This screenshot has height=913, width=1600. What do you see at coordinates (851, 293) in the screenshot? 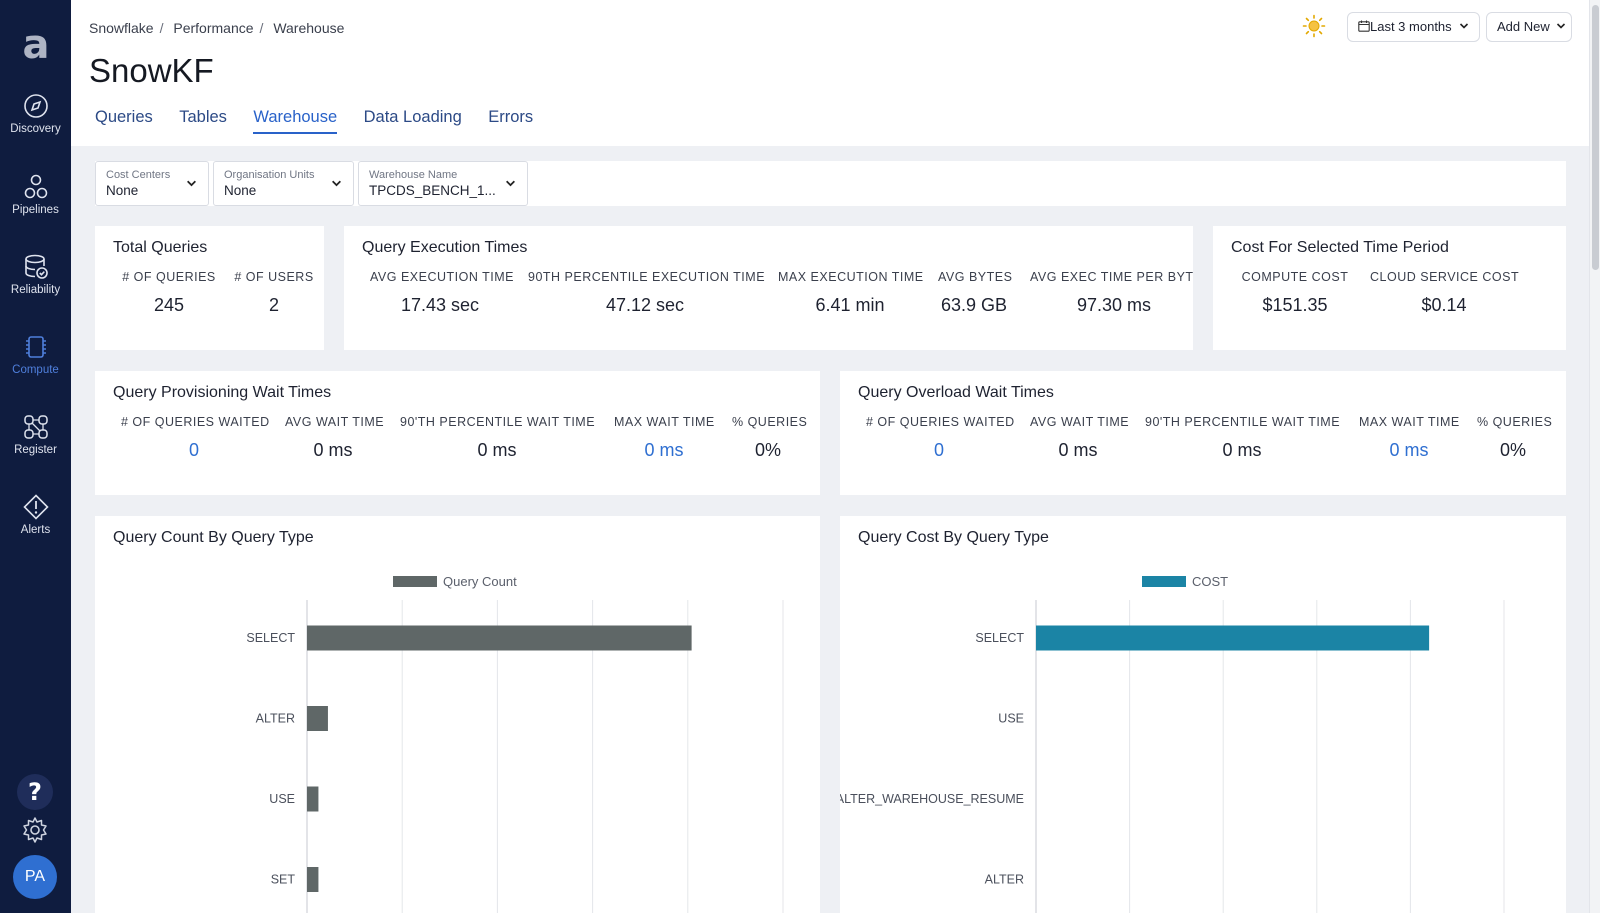
I see `metric-max-exec-time: MAX EXECUTION TIME 6.41 min` at bounding box center [851, 293].